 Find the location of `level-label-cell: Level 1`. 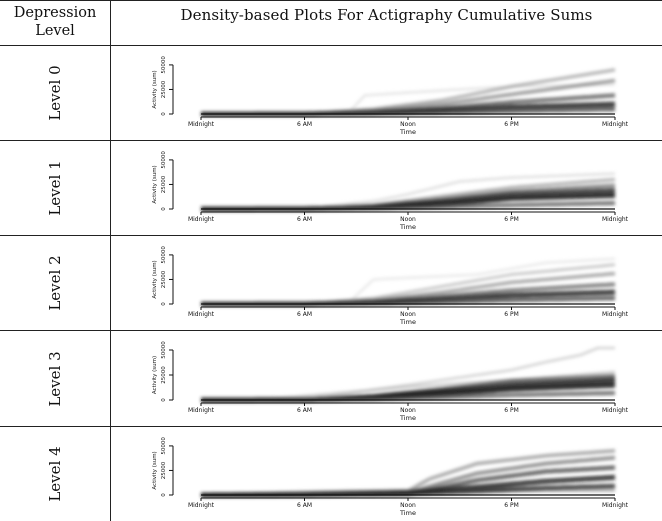

level-label-cell: Level 1 is located at coordinates (55, 188).